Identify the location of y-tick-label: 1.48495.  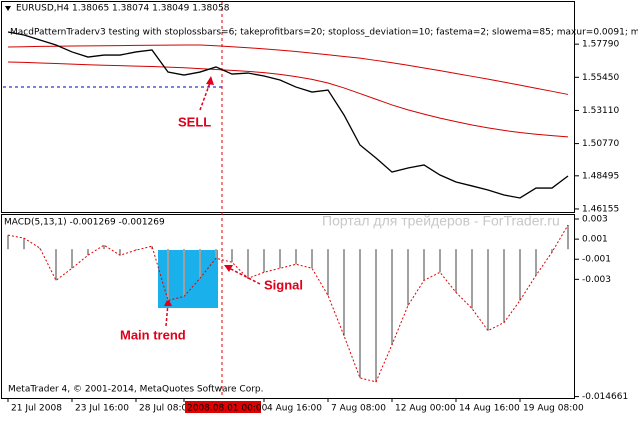
(600, 176).